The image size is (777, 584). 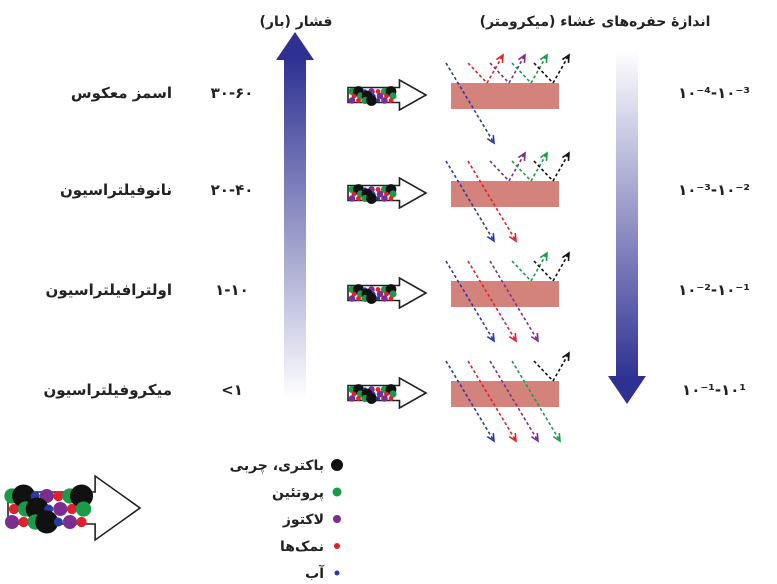 I want to click on feed-arrow-ro, so click(x=387, y=95).